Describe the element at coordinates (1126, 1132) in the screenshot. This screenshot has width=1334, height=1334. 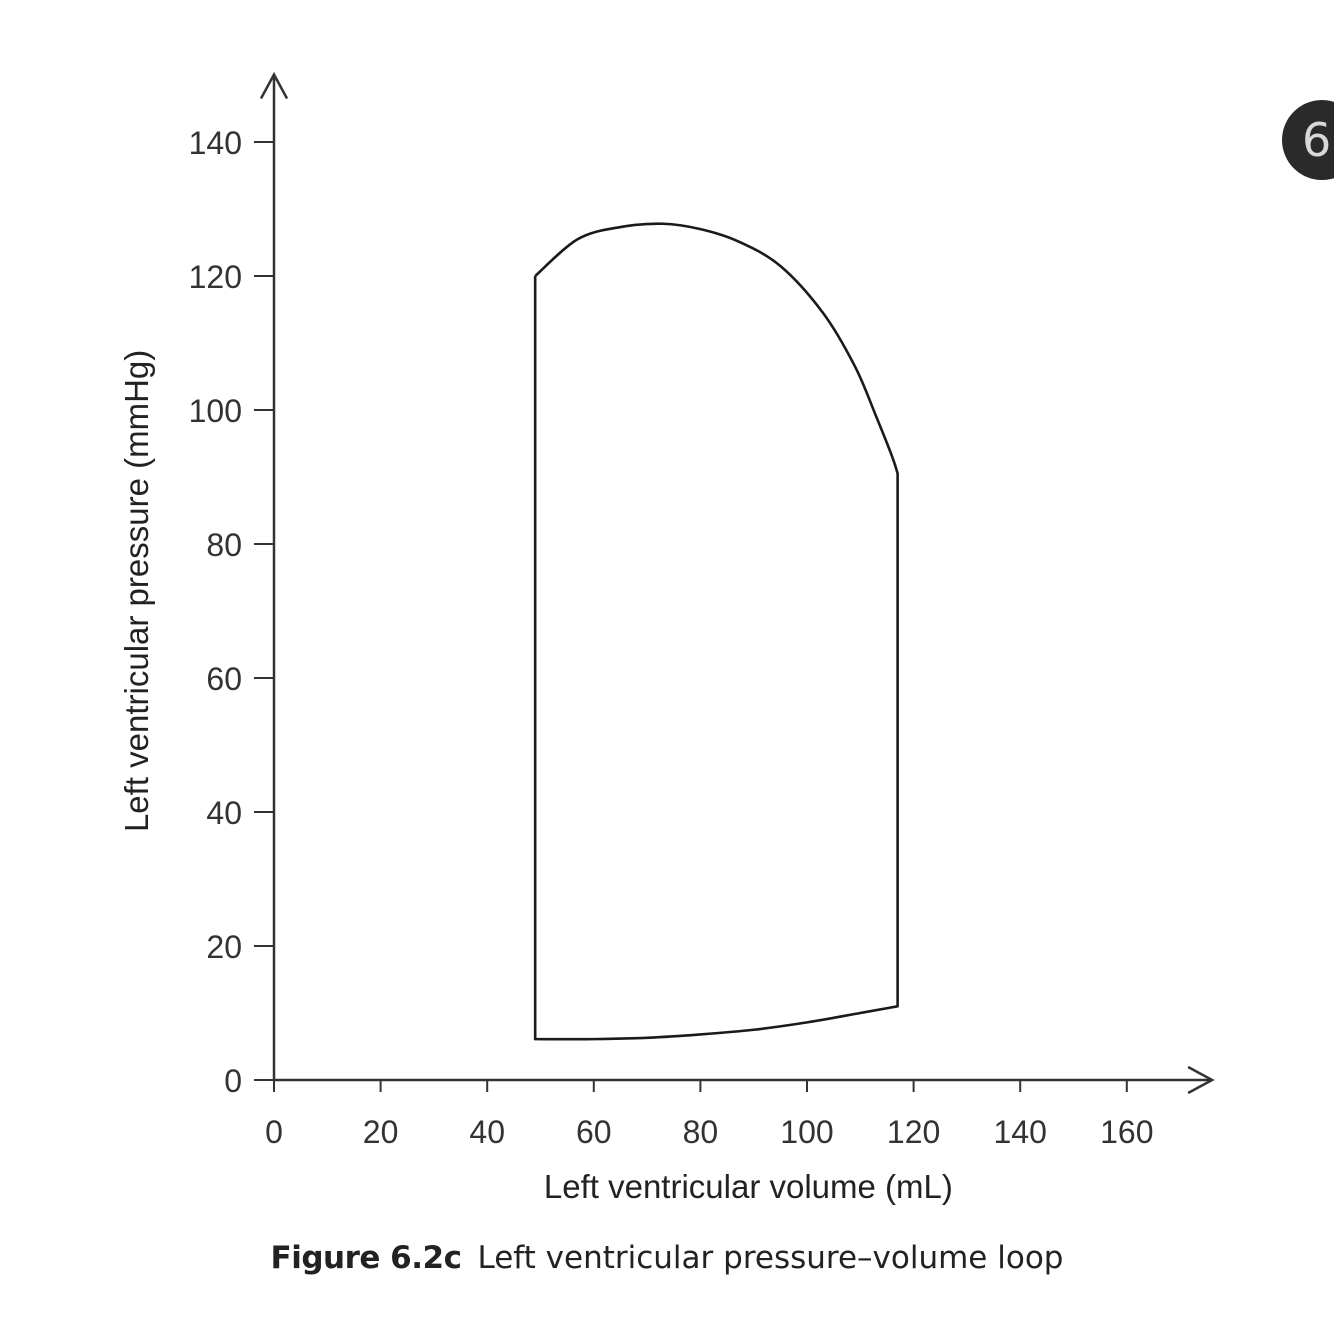
I see `x-tick-label: 160` at that location.